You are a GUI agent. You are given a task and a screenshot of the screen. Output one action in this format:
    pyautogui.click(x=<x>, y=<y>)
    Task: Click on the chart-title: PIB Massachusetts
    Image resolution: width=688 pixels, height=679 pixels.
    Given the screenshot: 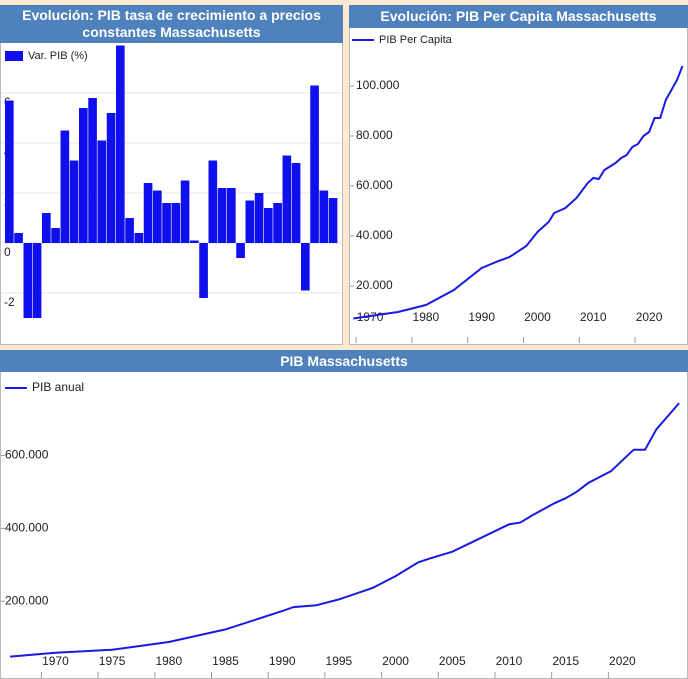 What is the action you would take?
    pyautogui.click(x=344, y=361)
    